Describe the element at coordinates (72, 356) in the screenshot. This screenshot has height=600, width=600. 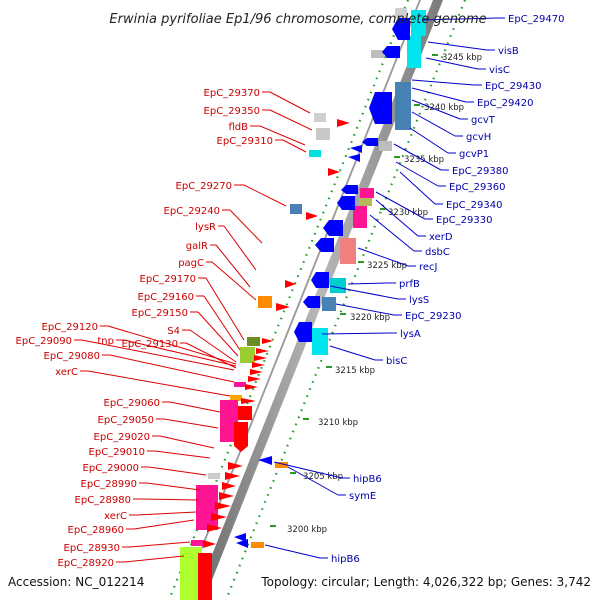
I see `gene-label: EpC_29080` at that location.